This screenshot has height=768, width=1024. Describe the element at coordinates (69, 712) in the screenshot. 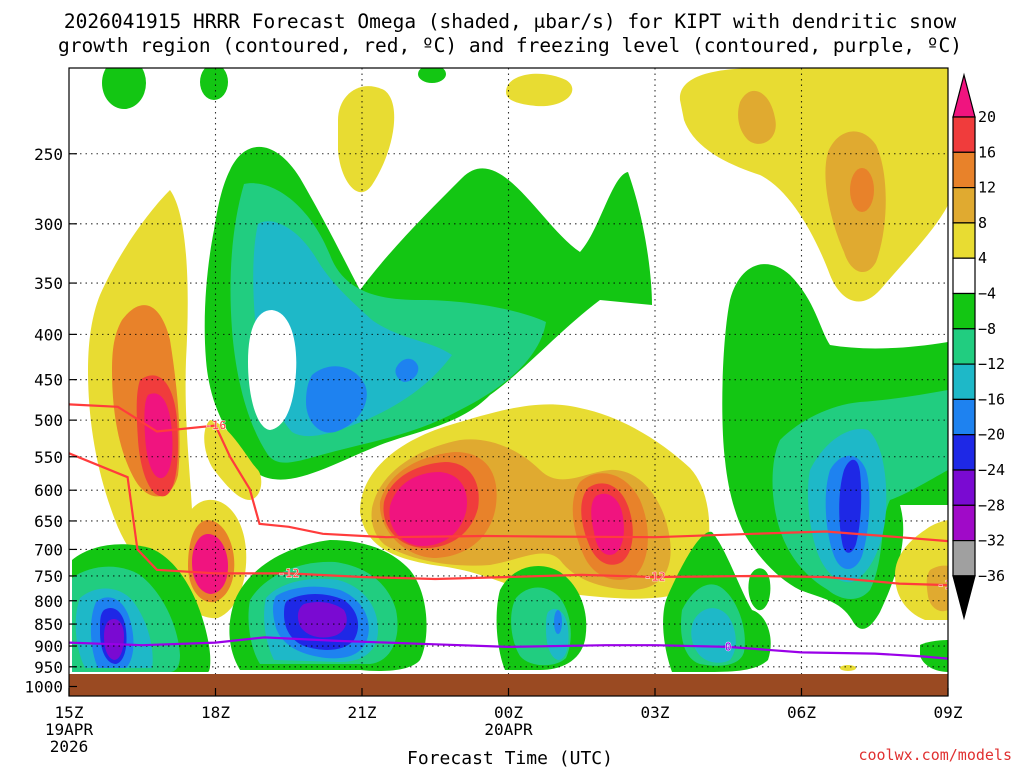

I see `x-tick-label: 15Z` at that location.